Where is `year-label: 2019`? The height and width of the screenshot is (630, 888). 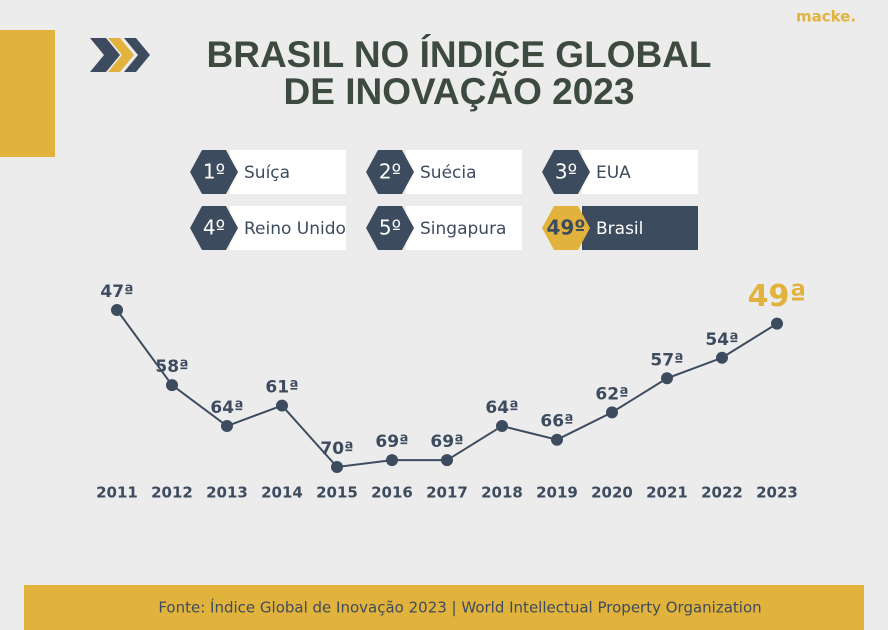
year-label: 2019 is located at coordinates (557, 493).